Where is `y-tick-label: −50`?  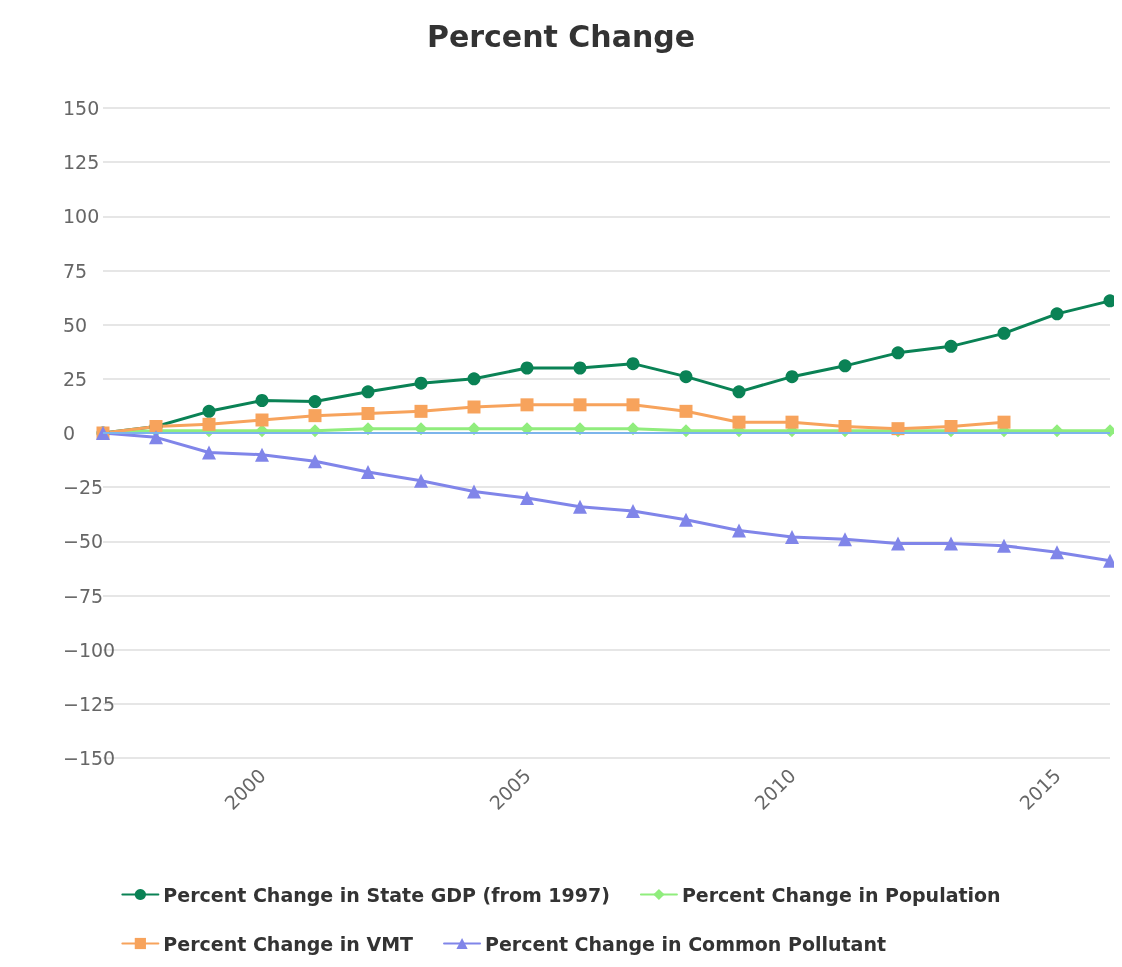 y-tick-label: −50 is located at coordinates (83, 541).